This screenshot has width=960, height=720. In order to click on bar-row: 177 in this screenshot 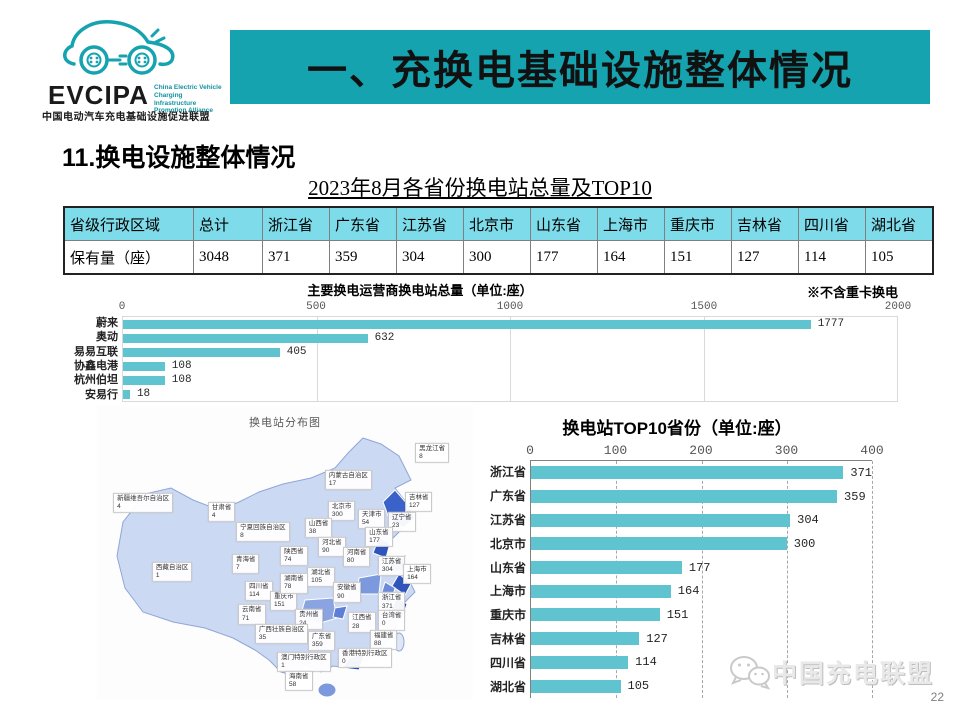, I will do `click(701, 568)`.